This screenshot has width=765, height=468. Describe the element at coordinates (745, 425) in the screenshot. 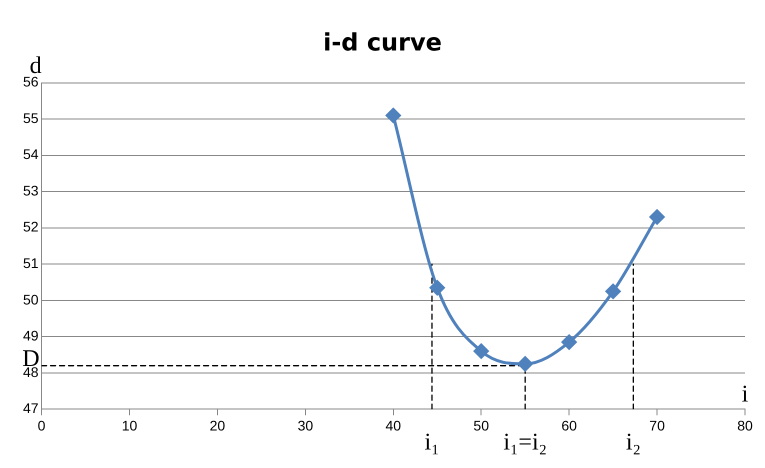

I see `x-tick-label: 80` at that location.